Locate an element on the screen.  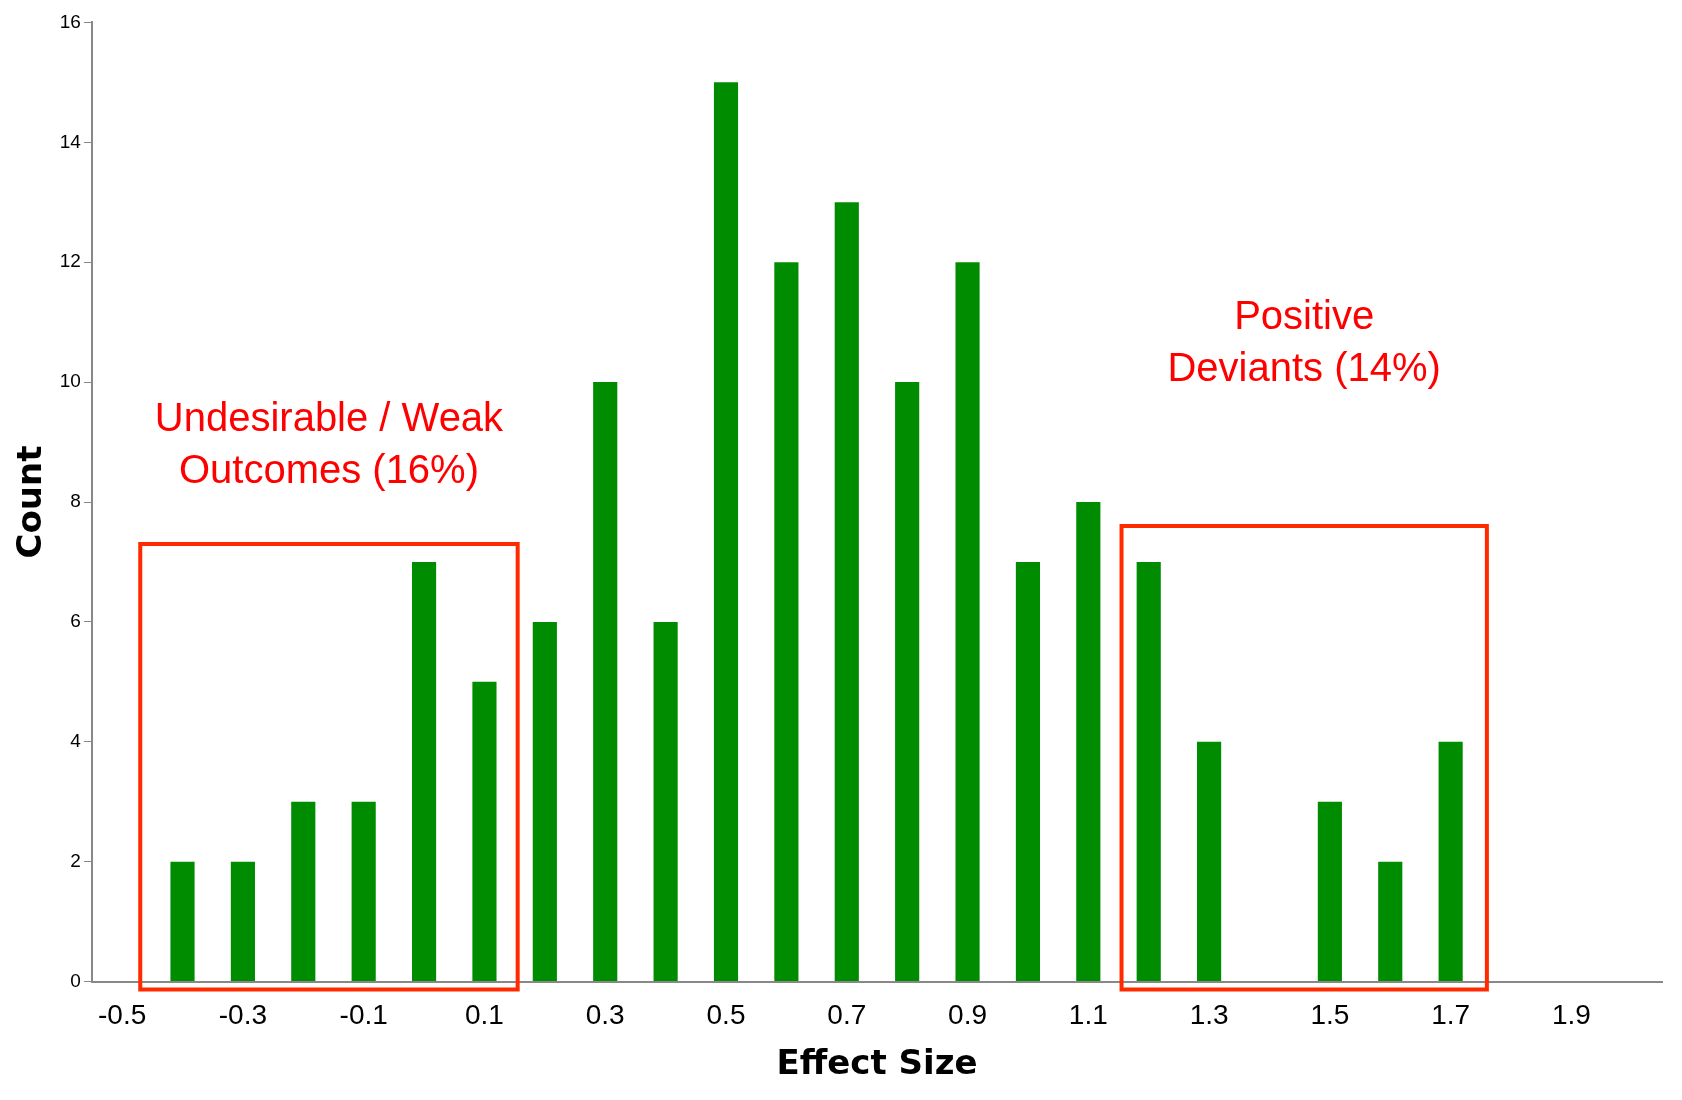
y-tick-label: 4 is located at coordinates (76, 741).